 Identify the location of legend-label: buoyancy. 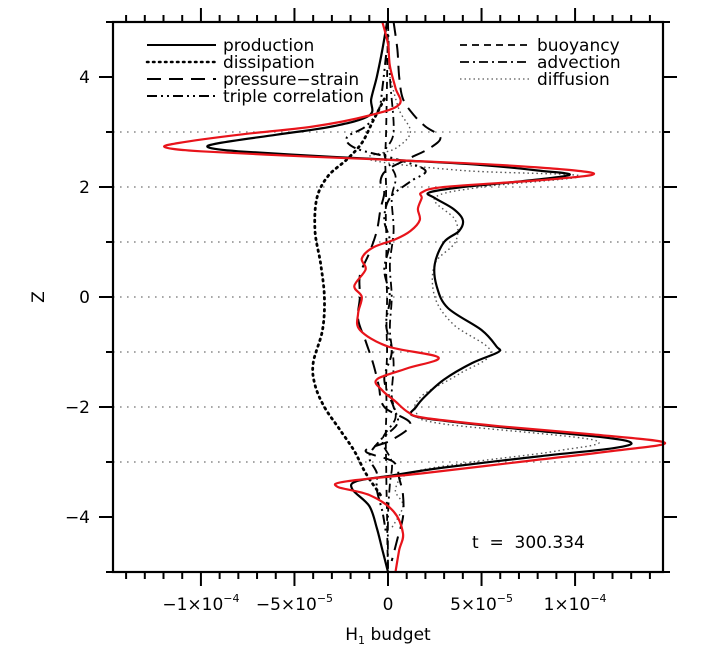
(578, 46).